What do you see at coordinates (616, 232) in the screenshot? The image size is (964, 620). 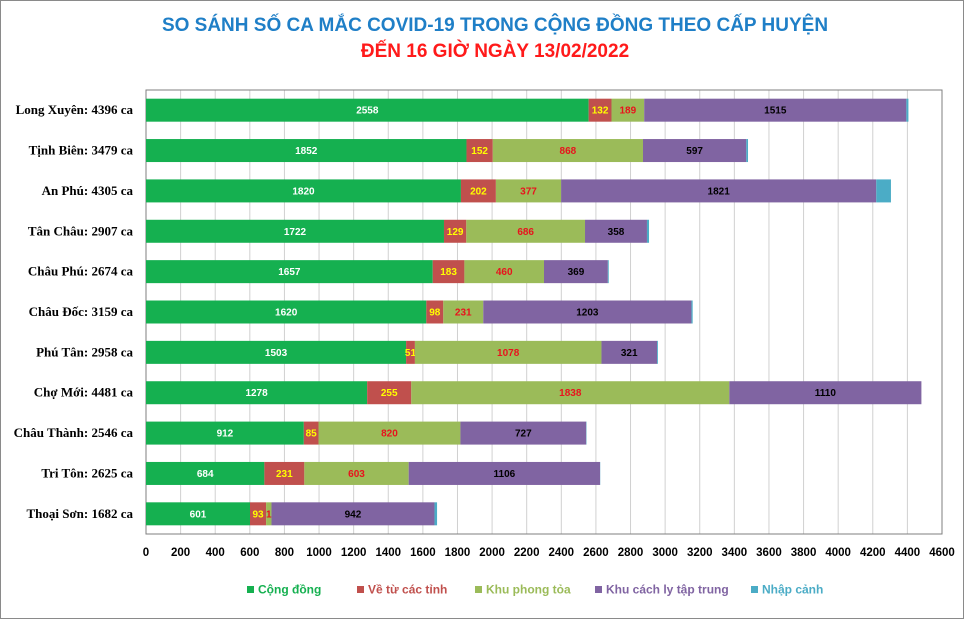 I see `data-label: 358` at bounding box center [616, 232].